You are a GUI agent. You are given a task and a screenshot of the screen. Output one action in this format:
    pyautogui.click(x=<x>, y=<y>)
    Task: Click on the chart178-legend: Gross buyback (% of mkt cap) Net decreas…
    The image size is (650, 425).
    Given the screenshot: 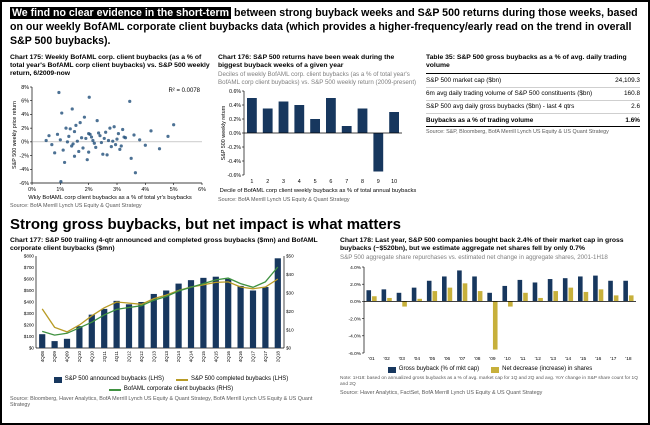 What is the action you would take?
    pyautogui.click(x=490, y=370)
    